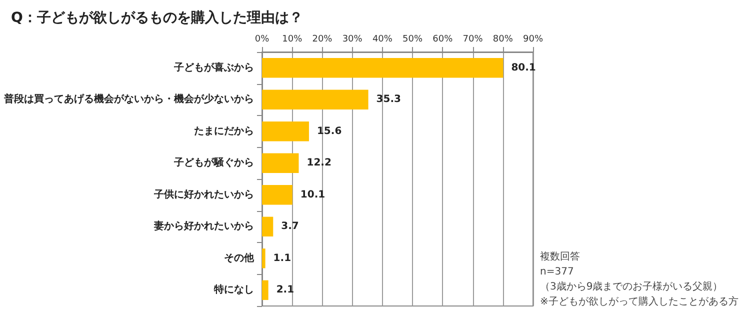  Describe the element at coordinates (322, 39) in the screenshot. I see `x-tick-label: 20%` at that location.